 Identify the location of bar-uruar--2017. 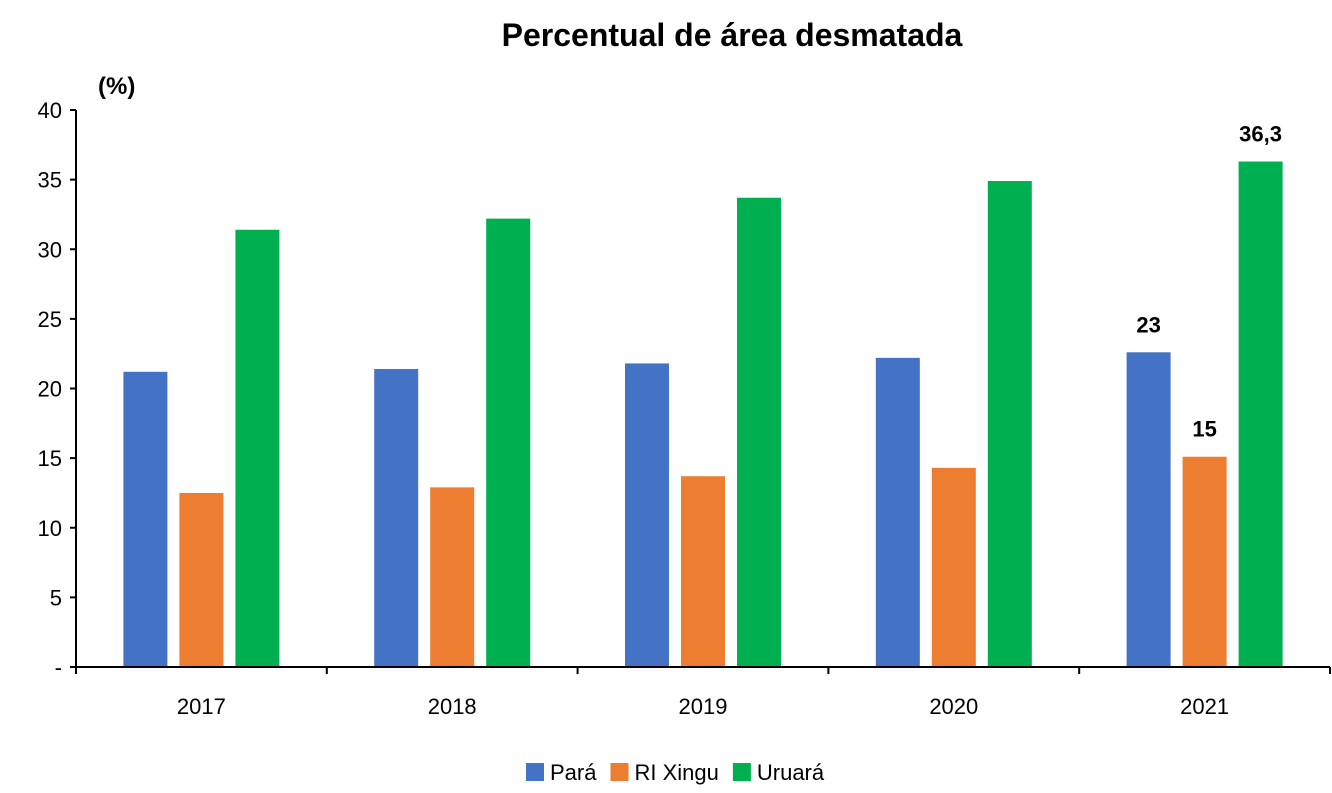
(257, 448).